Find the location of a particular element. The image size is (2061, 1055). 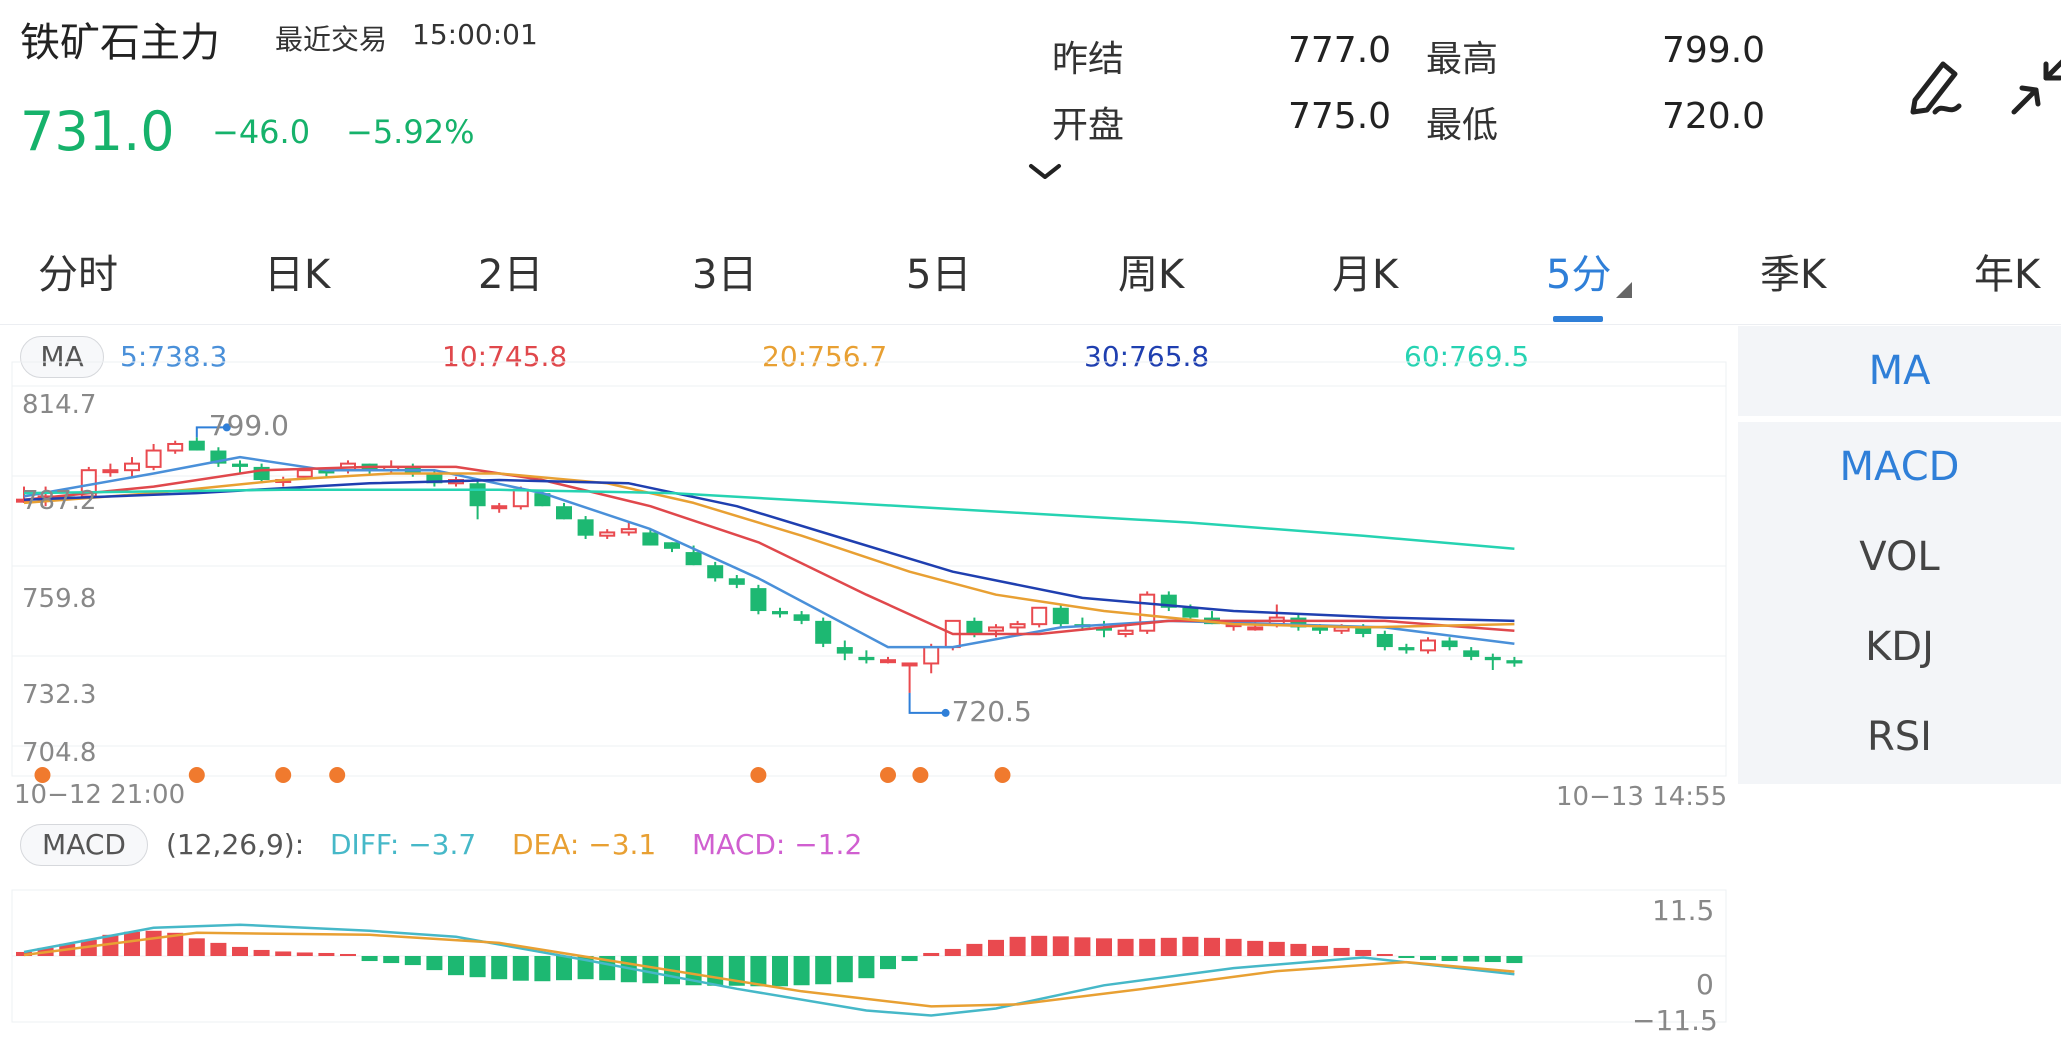

indicator-kdj-button: KDJ is located at coordinates (1899, 647).